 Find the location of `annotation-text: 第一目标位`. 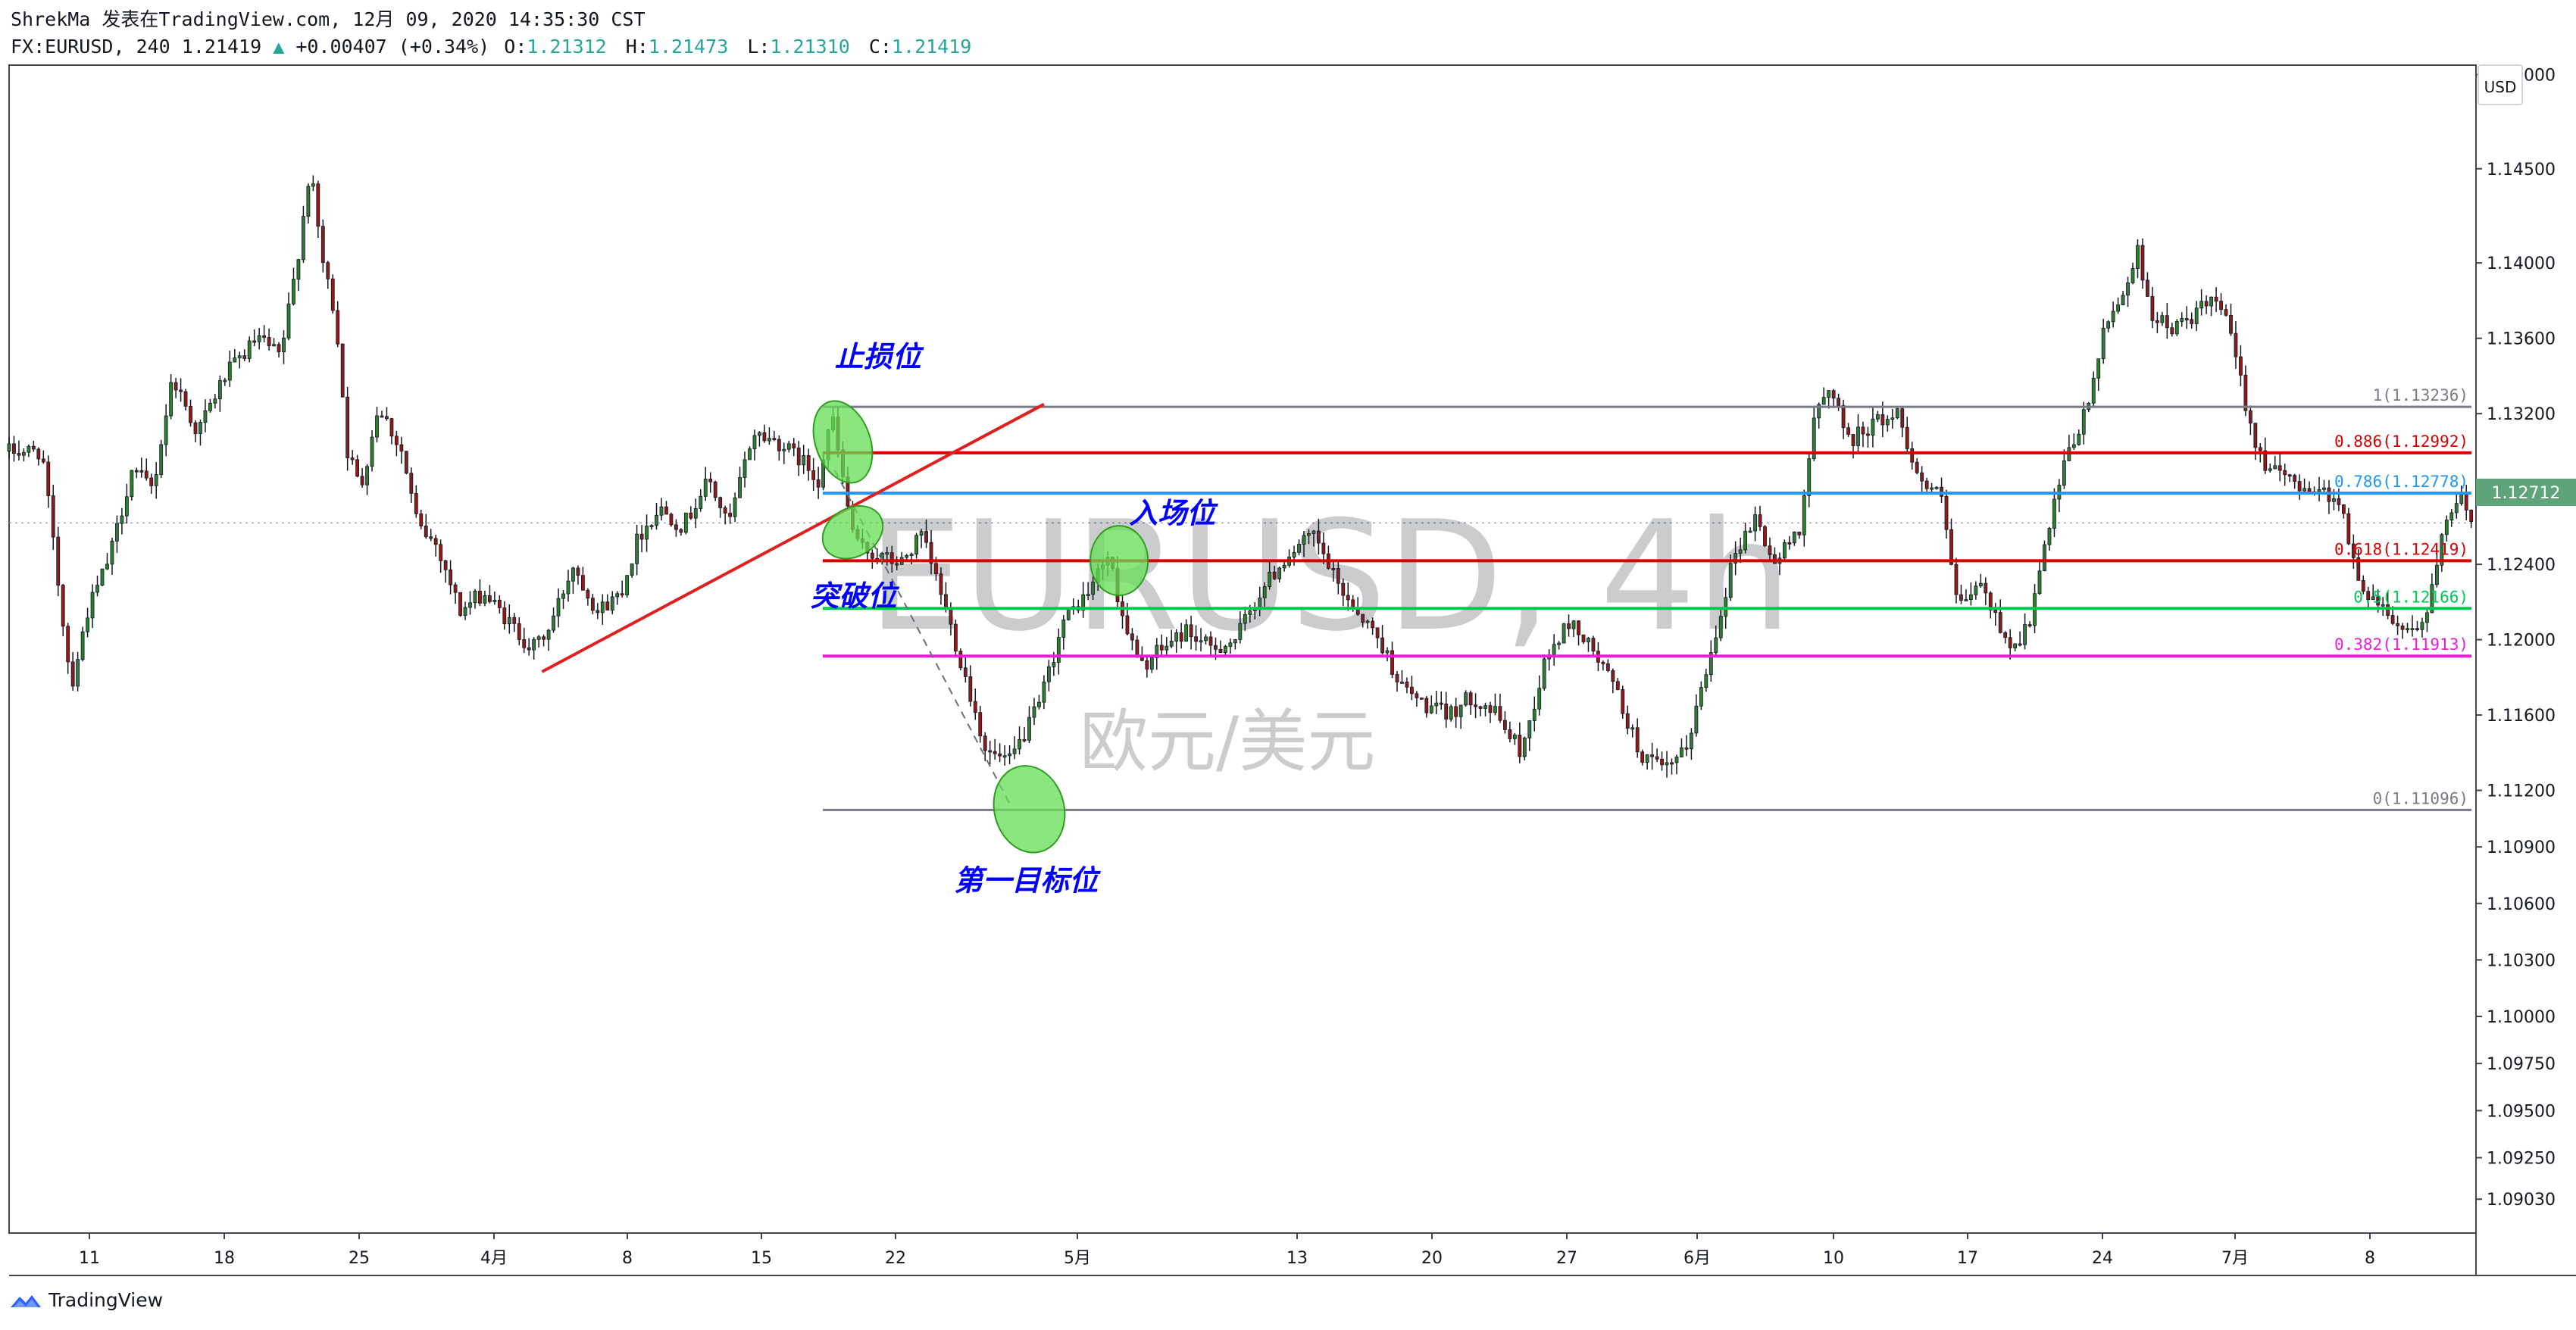

annotation-text: 第一目标位 is located at coordinates (1027, 880).